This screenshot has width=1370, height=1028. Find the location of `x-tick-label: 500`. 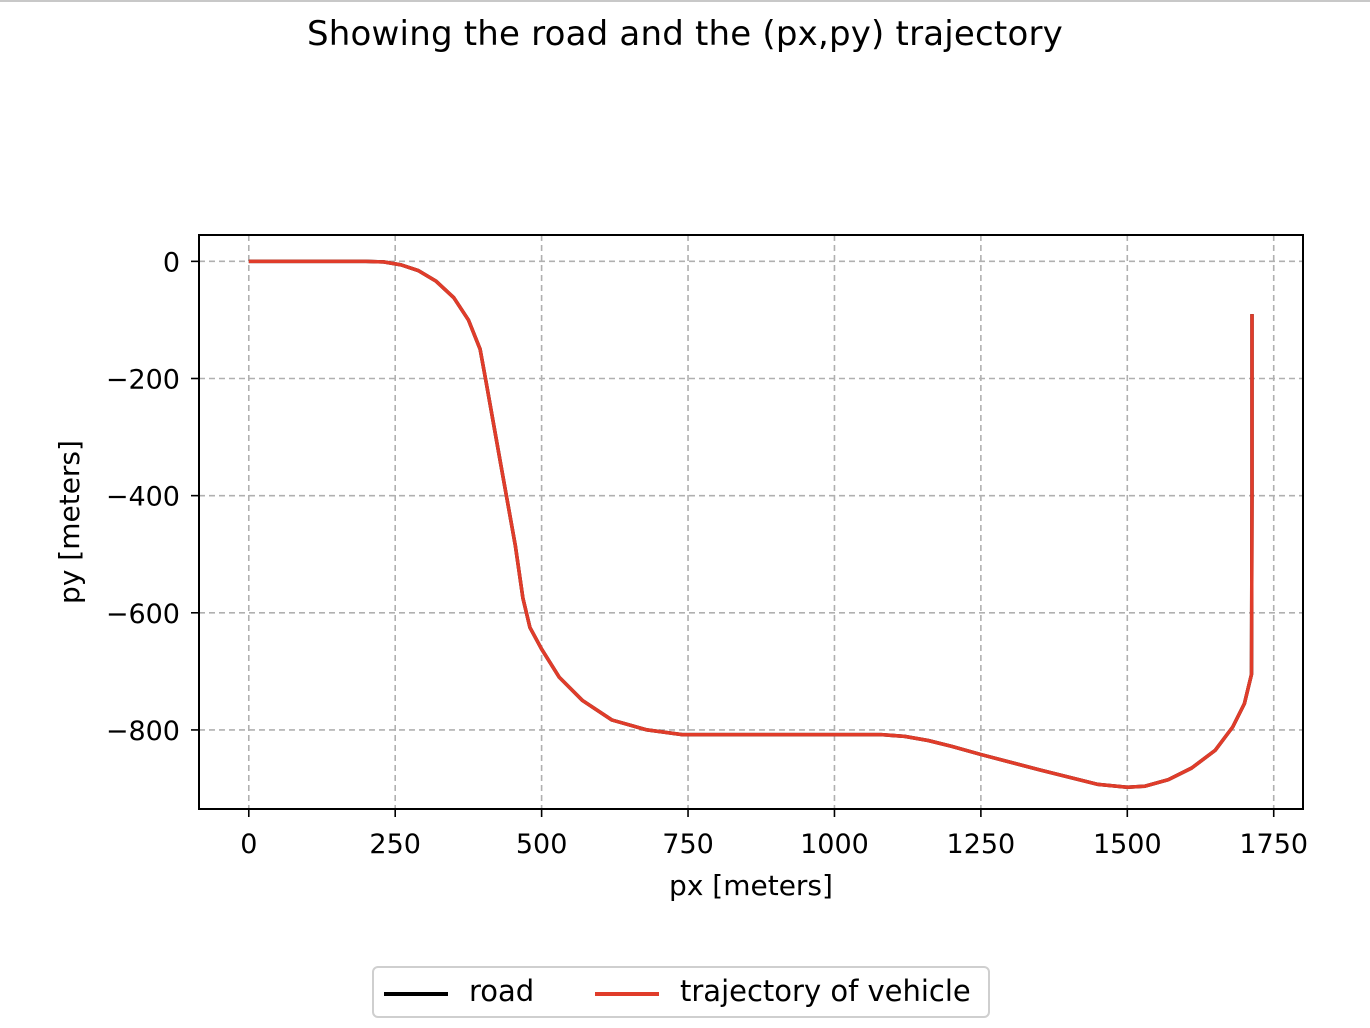

x-tick-label: 500 is located at coordinates (542, 844).